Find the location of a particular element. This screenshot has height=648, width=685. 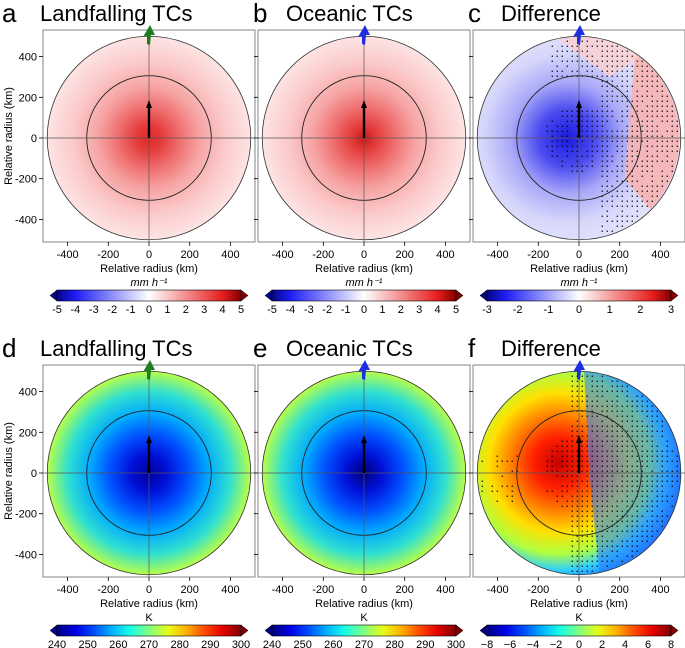

colorbar-tick-label: −6 is located at coordinates (510, 643).